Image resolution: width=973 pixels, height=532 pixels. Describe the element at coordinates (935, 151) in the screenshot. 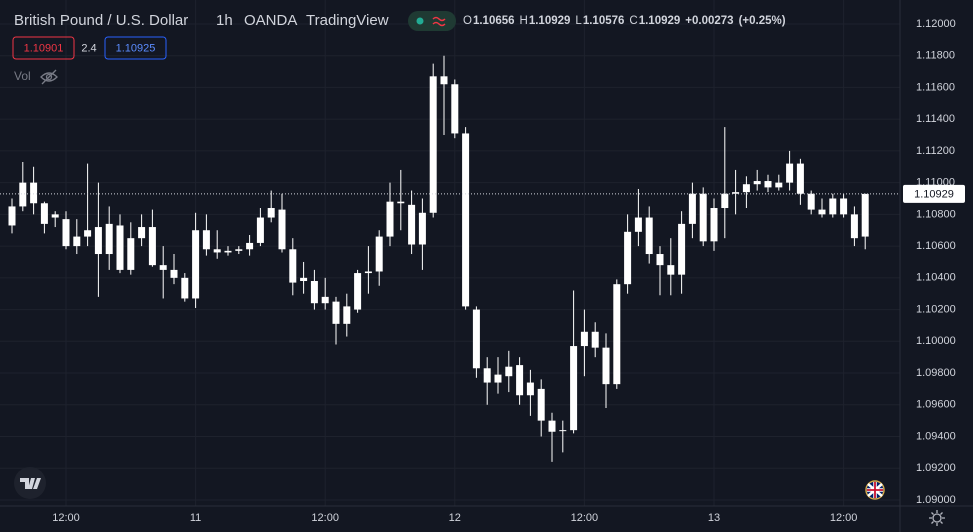

I see `y-tick-label: 1.11200` at that location.